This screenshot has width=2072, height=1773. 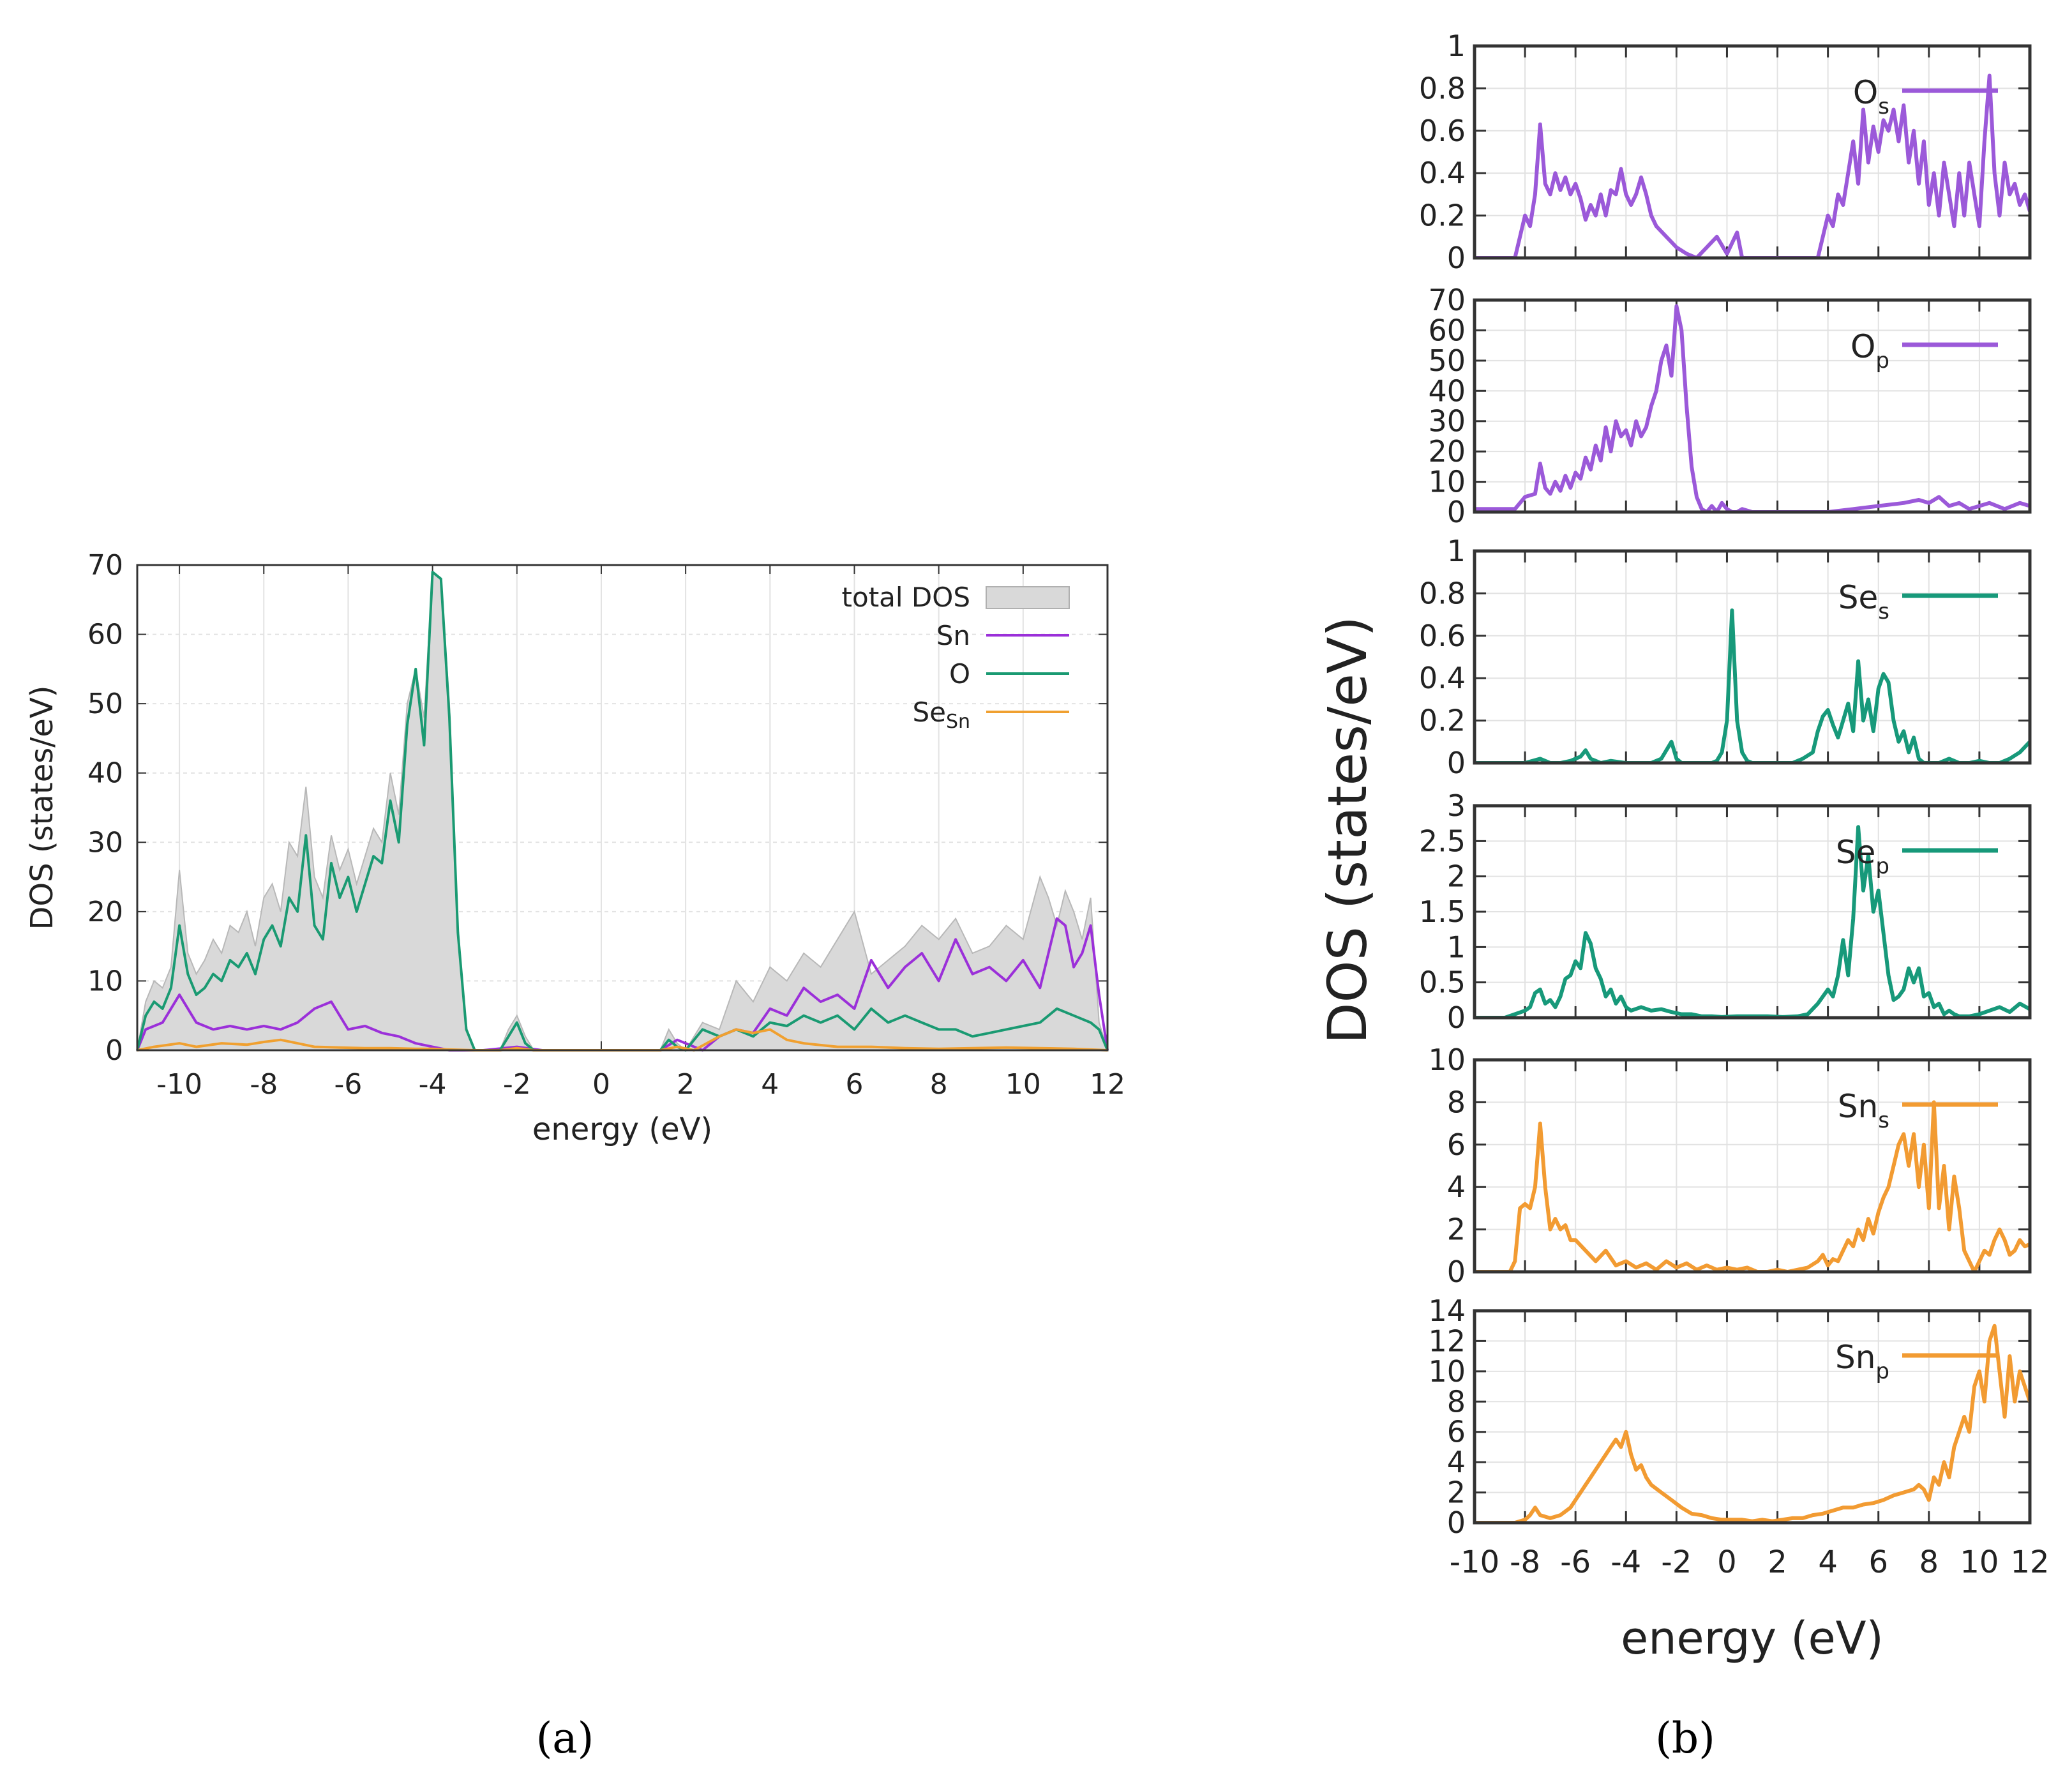 I want to click on panel-b-subplot-o-s: 0 0.2 0.4 0.6 0.8 1 Os, so click(x=1726, y=152).